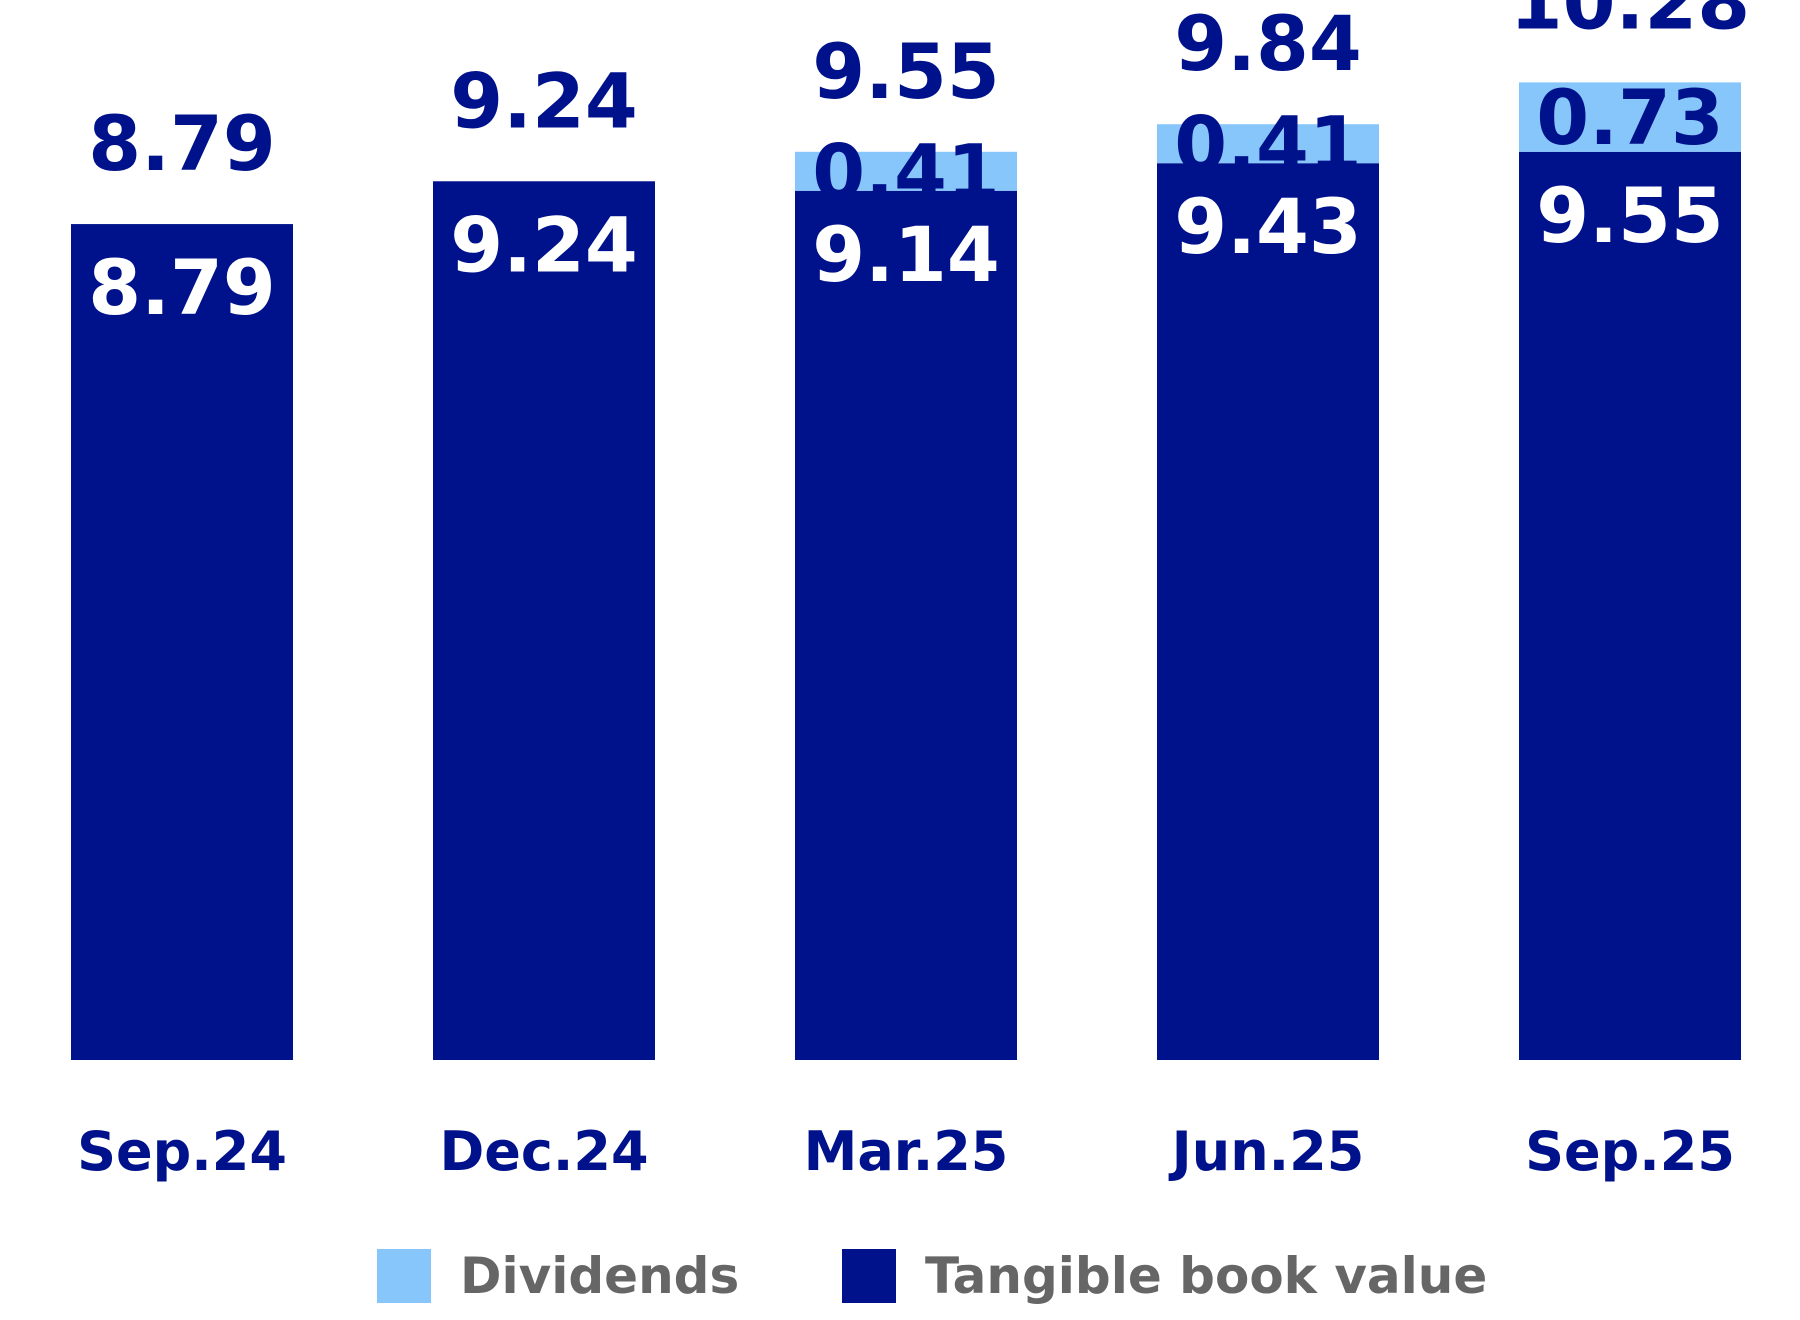 Image resolution: width=1800 pixels, height=1320 pixels. I want to click on bar-label-dividends-mar-25: 0.41, so click(906, 171).